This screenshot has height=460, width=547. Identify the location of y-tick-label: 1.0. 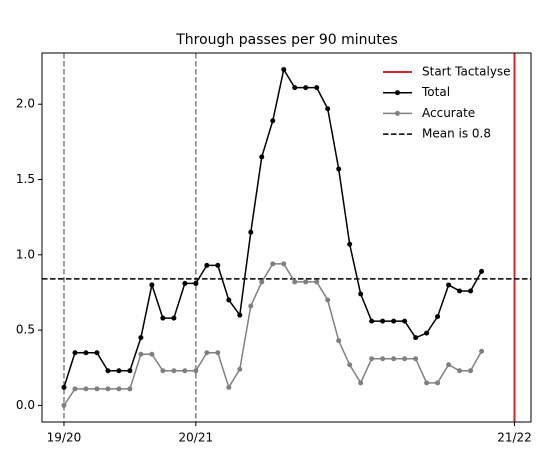
(25, 254).